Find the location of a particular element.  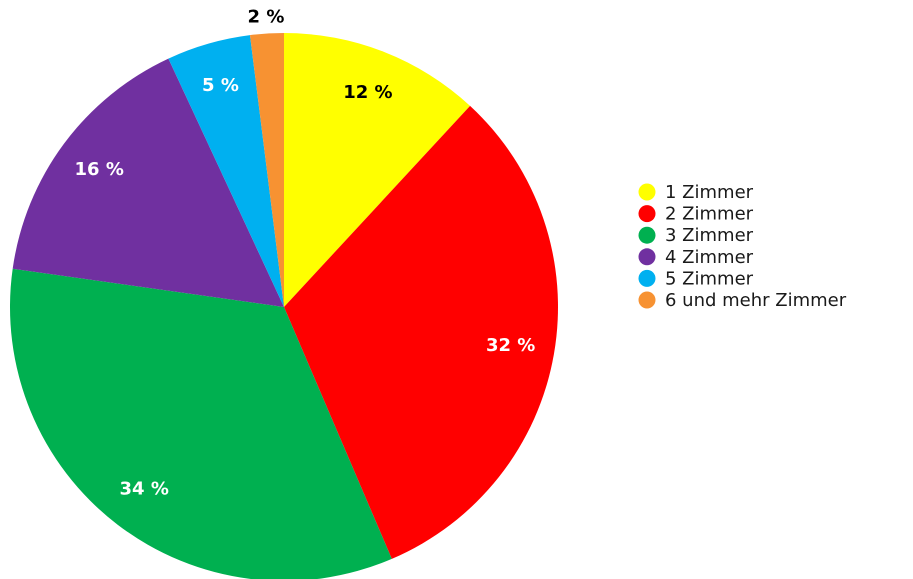

legend-label: 6 und mehr Zimmer is located at coordinates (756, 300).